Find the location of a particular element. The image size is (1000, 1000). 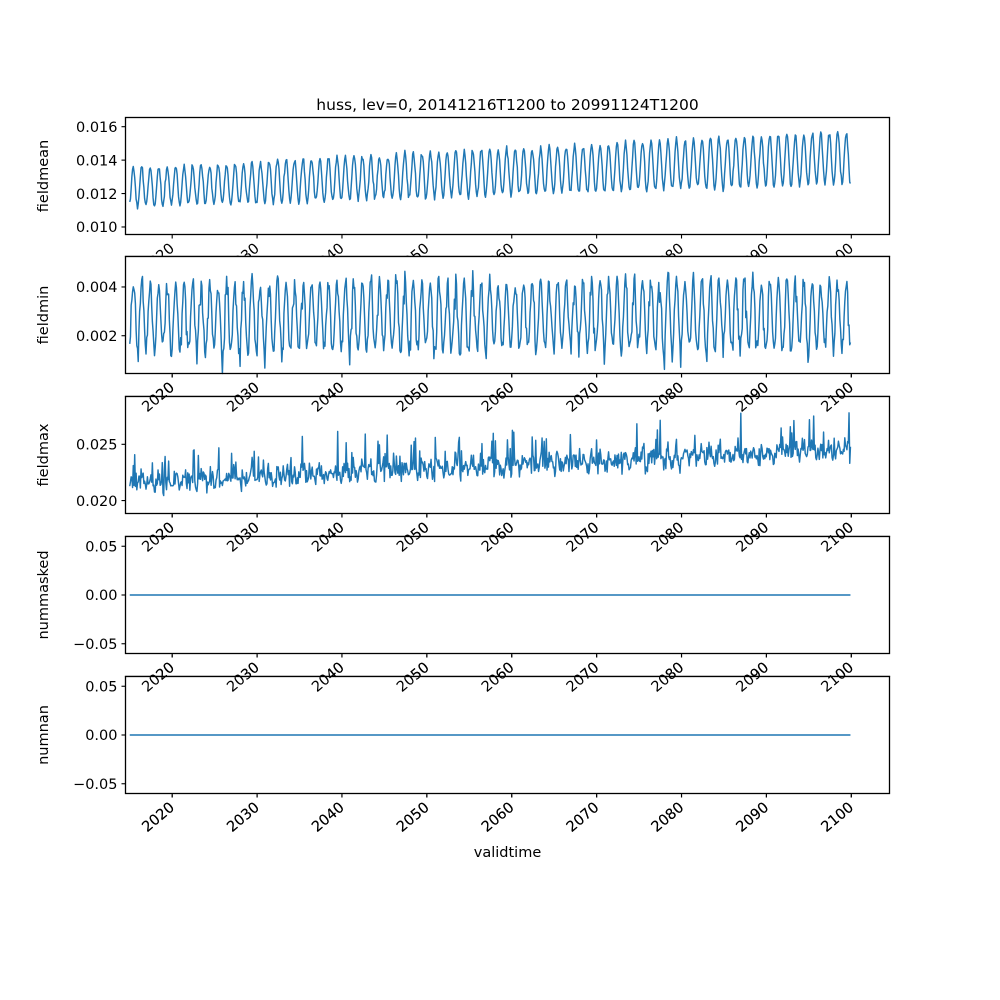

xtick-label: 2080 is located at coordinates (668, 818).